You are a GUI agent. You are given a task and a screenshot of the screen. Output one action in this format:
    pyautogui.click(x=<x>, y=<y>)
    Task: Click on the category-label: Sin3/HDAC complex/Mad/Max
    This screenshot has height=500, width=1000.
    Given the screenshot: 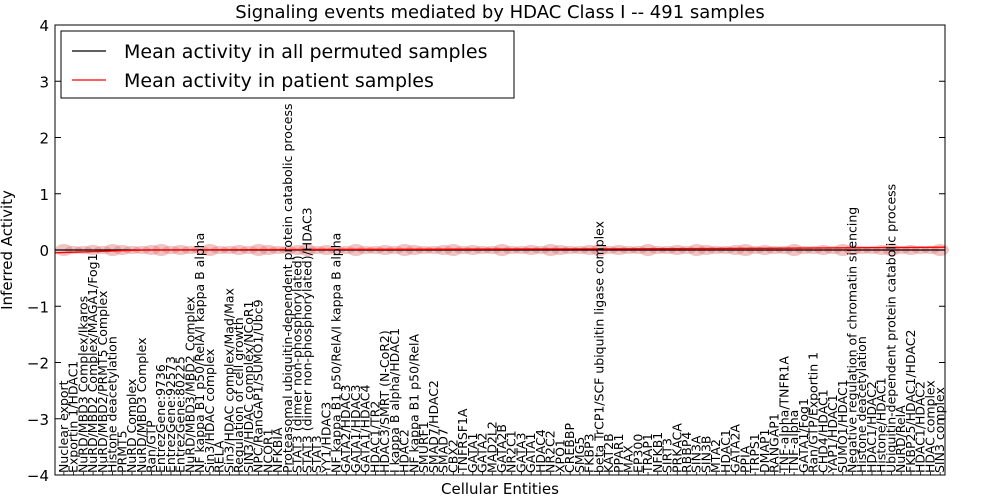 What is the action you would take?
    pyautogui.click(x=228, y=380)
    